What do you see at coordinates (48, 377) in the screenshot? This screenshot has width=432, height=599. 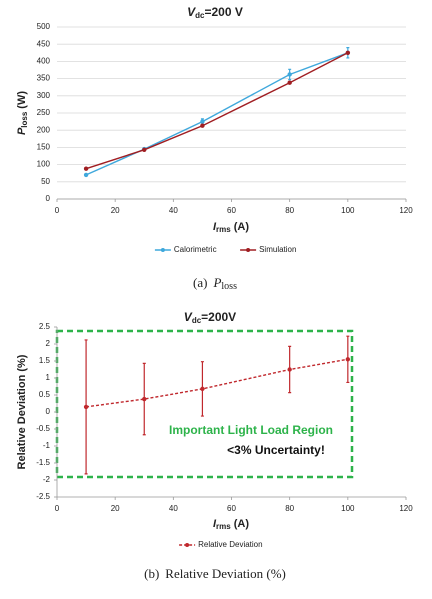 I see `y-tick-label: 1` at bounding box center [48, 377].